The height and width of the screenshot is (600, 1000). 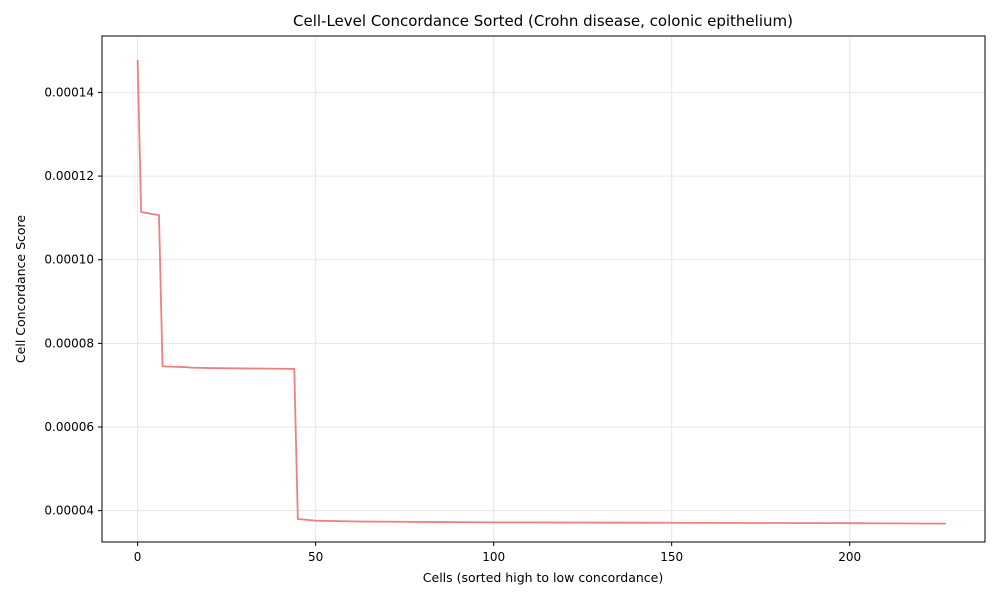 What do you see at coordinates (69, 427) in the screenshot?
I see `y-tick-label: 0.00006` at bounding box center [69, 427].